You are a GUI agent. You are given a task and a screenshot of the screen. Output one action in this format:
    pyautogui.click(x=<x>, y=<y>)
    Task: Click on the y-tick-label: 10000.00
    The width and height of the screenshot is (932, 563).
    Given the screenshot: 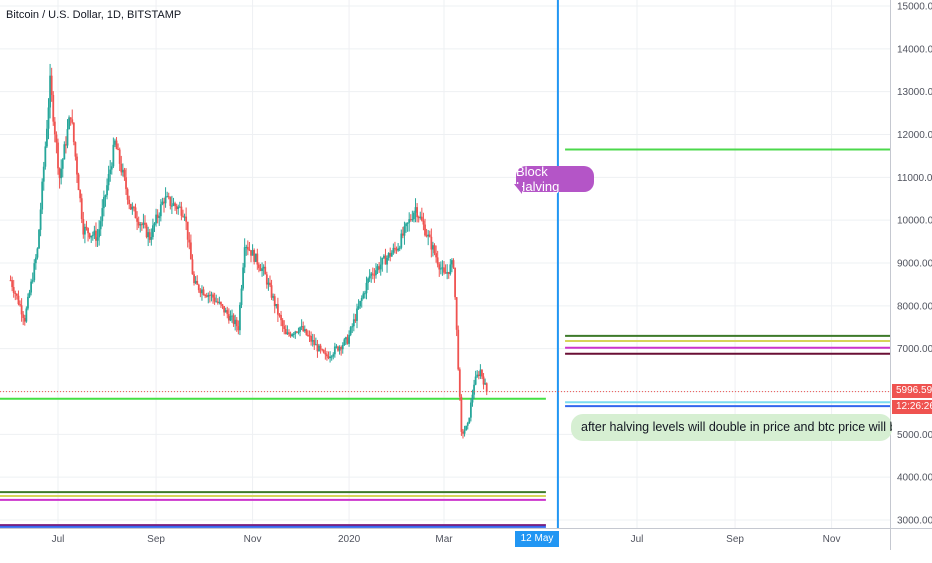 What is the action you would take?
    pyautogui.click(x=914, y=221)
    